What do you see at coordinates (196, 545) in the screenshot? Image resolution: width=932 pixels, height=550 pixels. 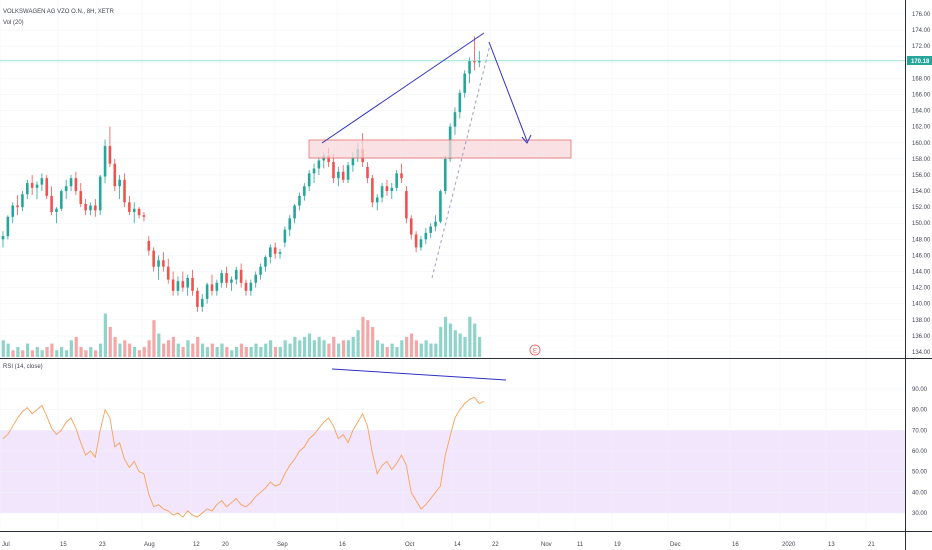 I see `time-tick-label: 12` at bounding box center [196, 545].